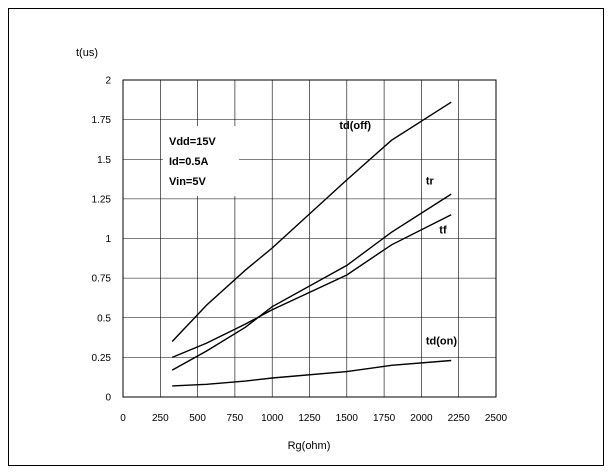  I want to click on conditions-box, so click(201, 161).